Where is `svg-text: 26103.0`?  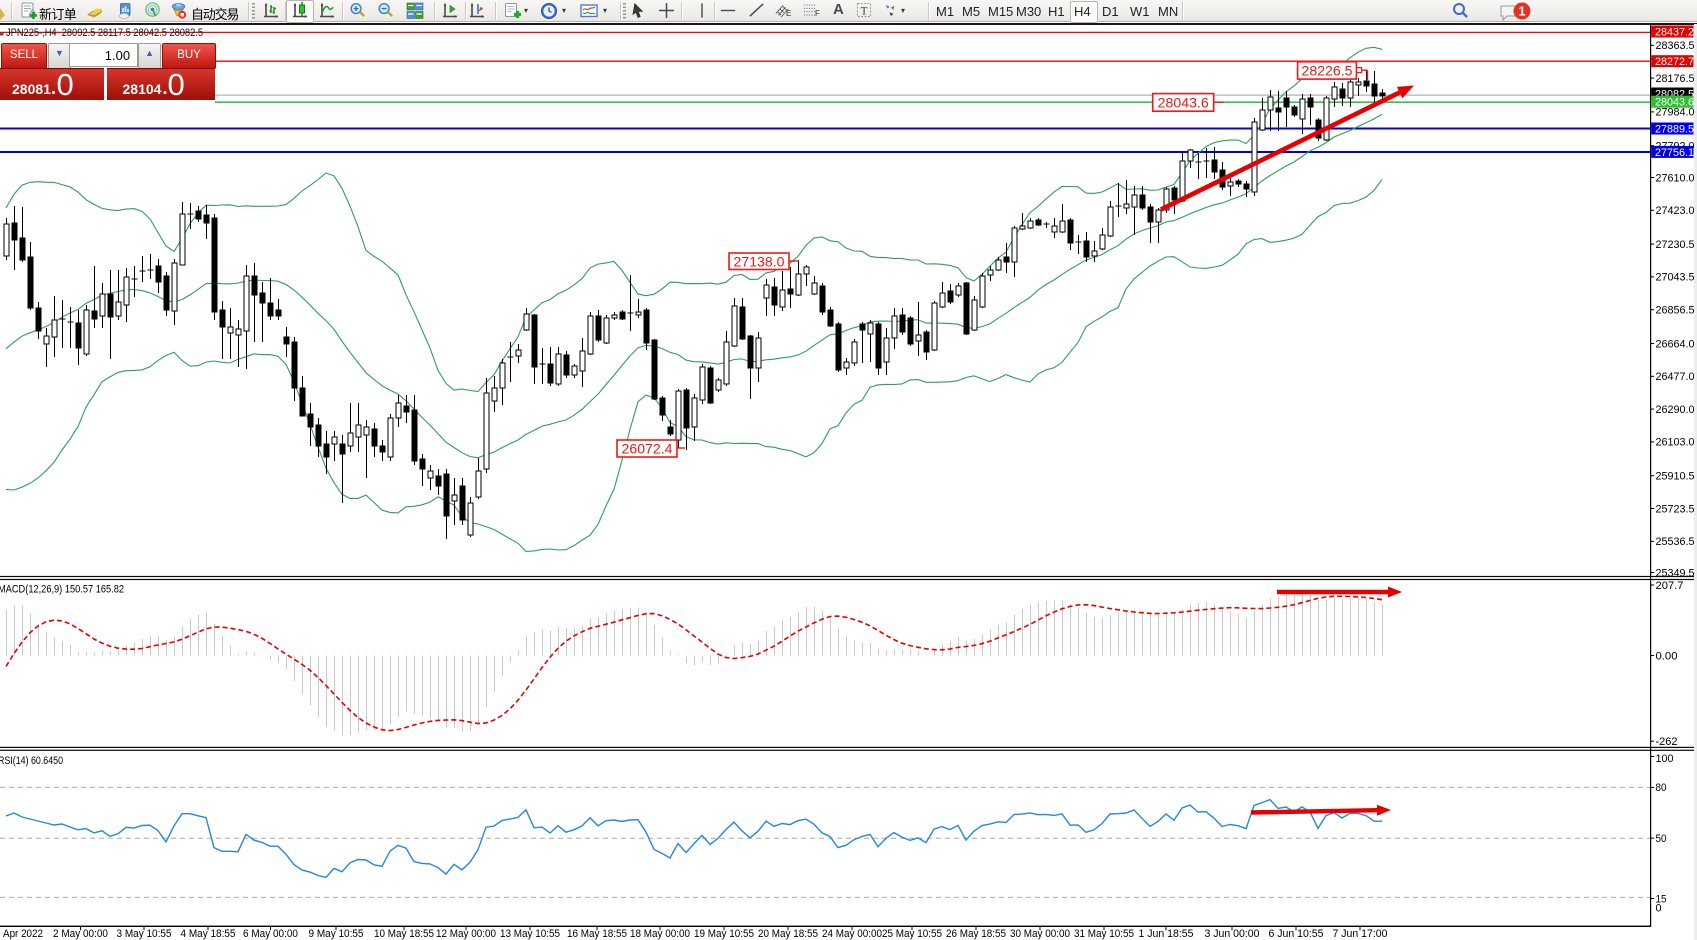 svg-text: 26103.0 is located at coordinates (1675, 443).